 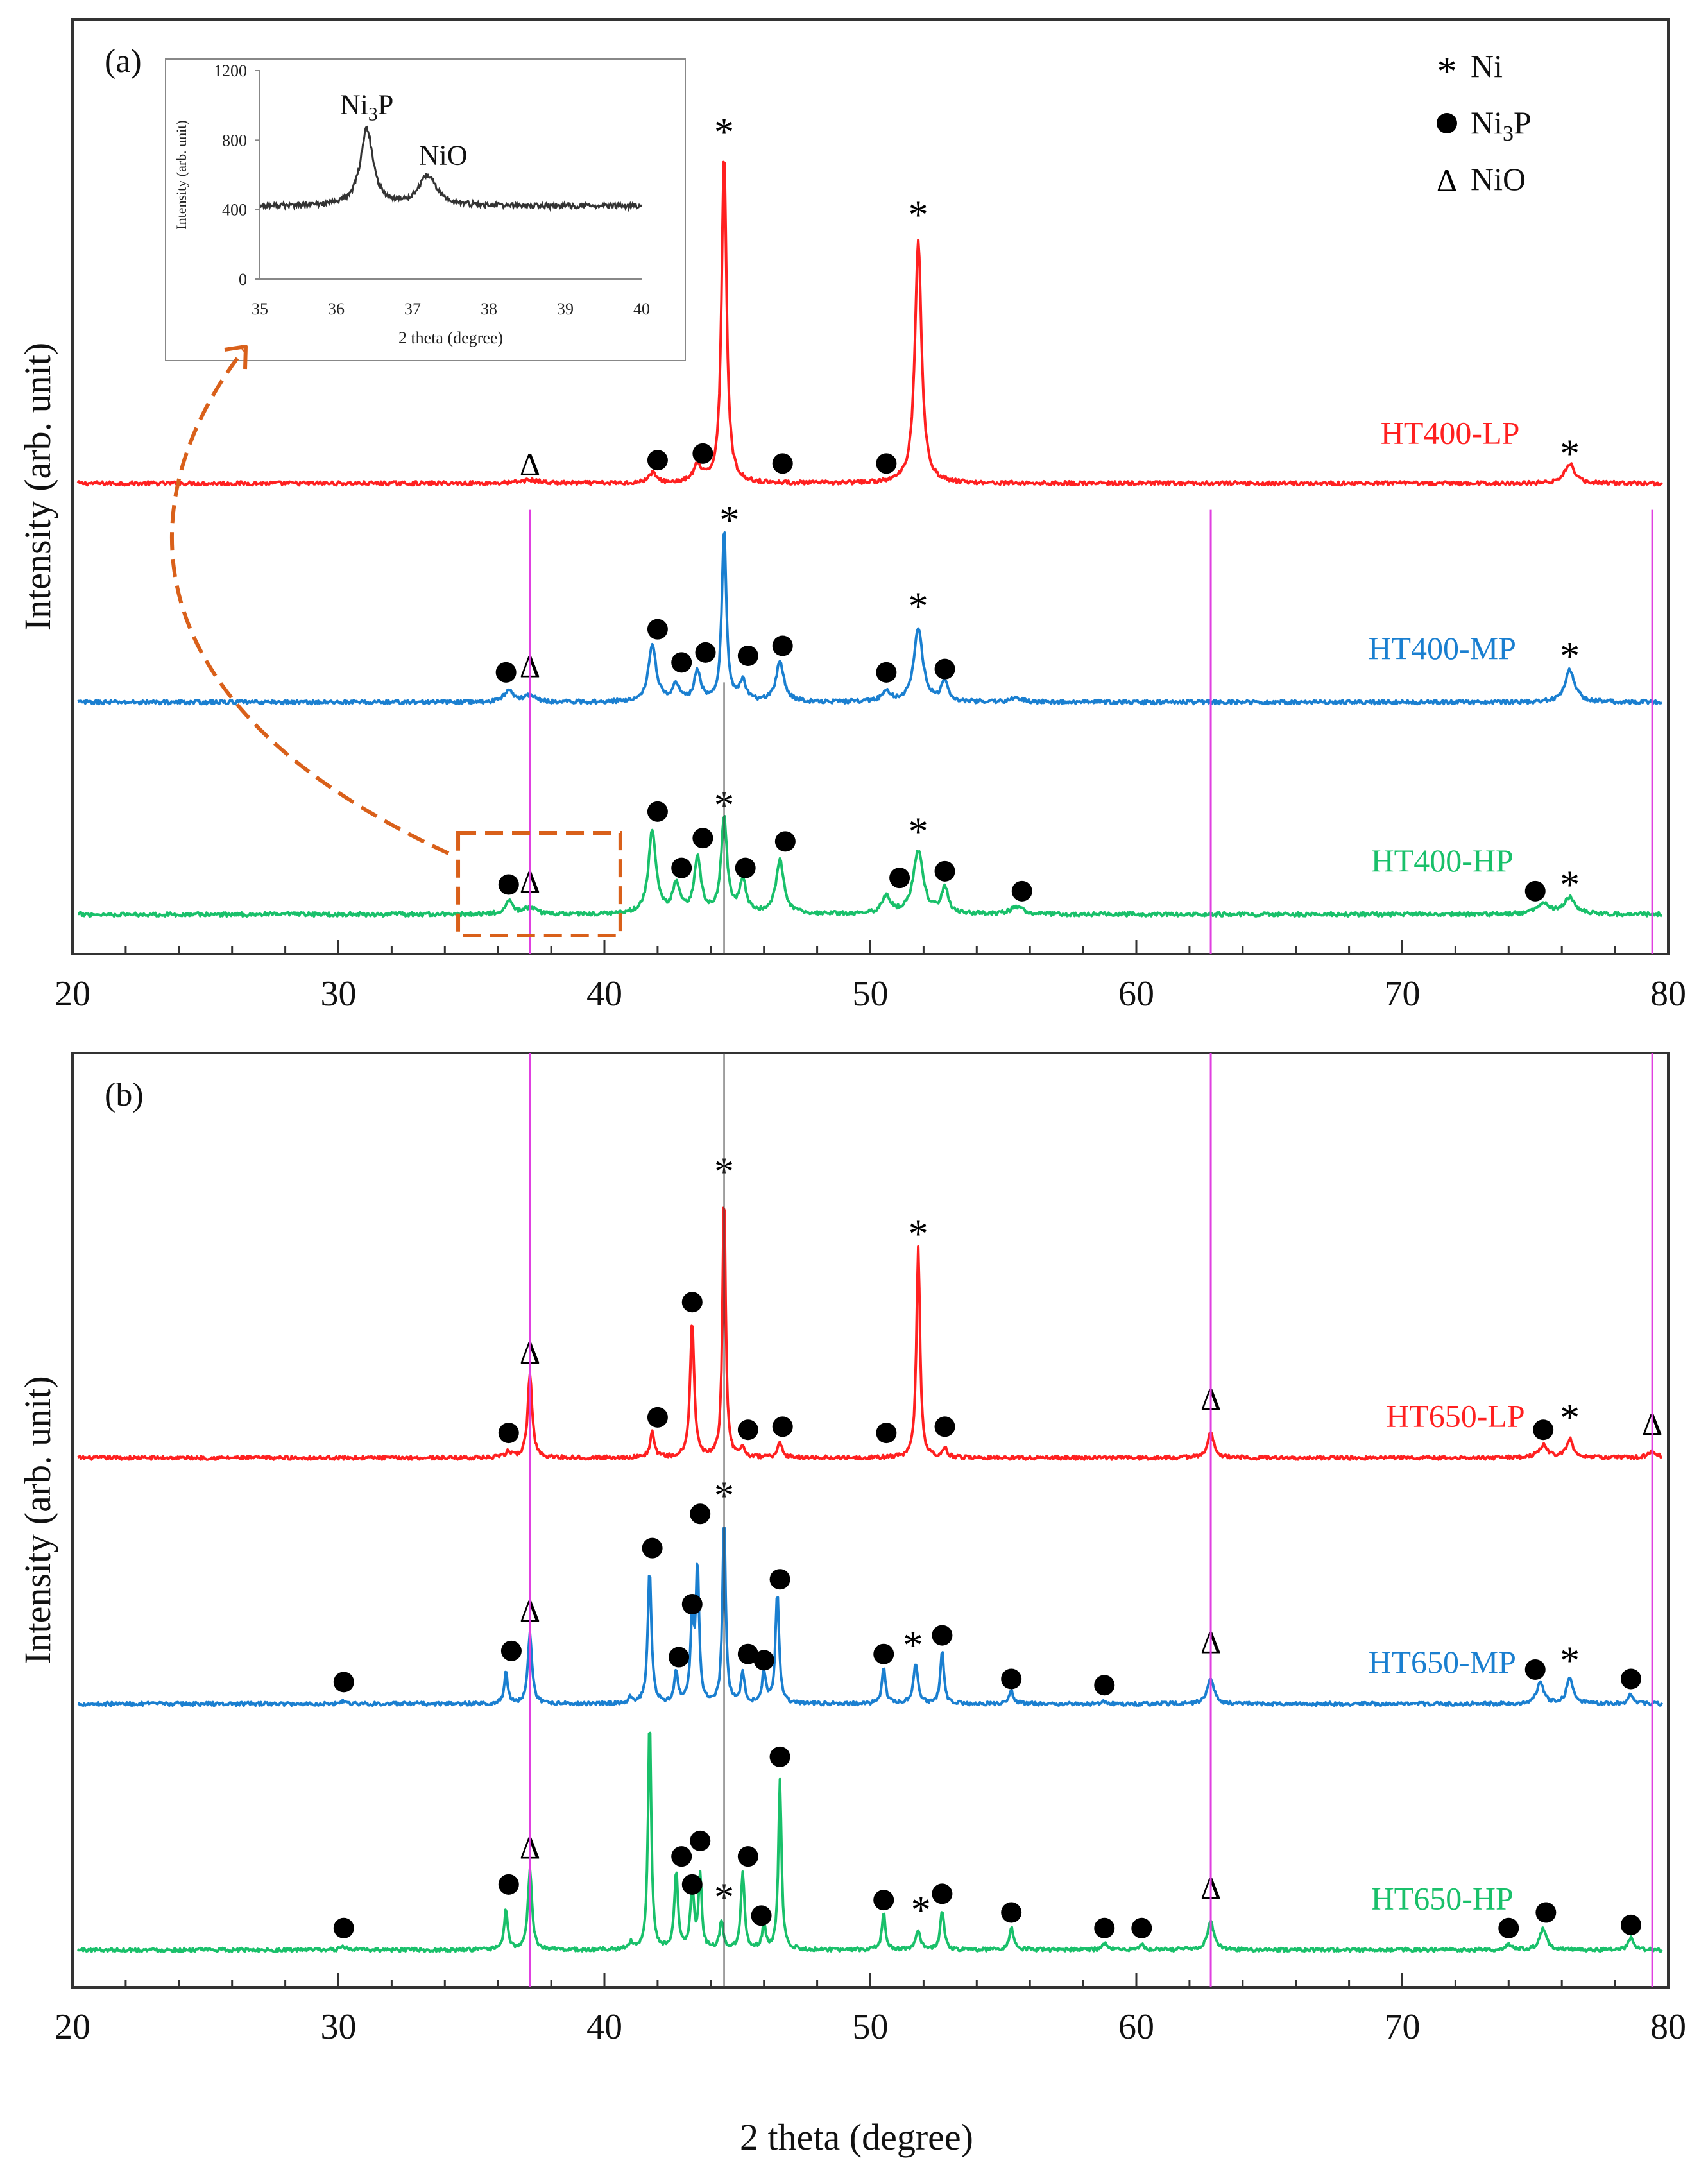 What do you see at coordinates (125, 1095) in the screenshot?
I see `panel-label: (b)` at bounding box center [125, 1095].